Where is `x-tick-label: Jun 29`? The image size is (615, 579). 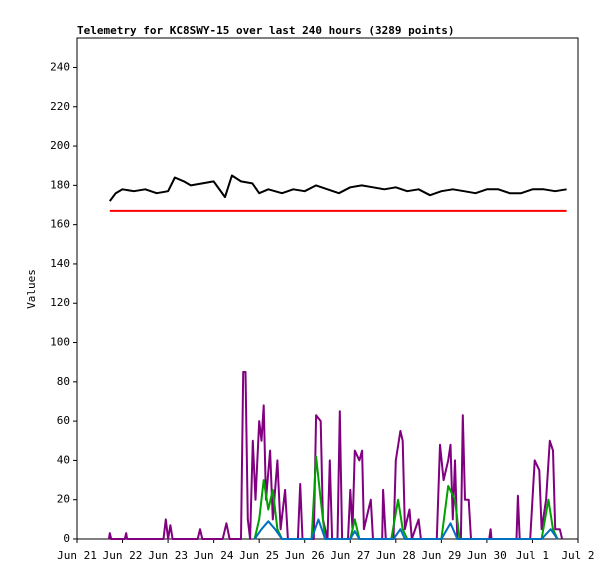 x-tick-label: Jun 29 is located at coordinates (441, 555).